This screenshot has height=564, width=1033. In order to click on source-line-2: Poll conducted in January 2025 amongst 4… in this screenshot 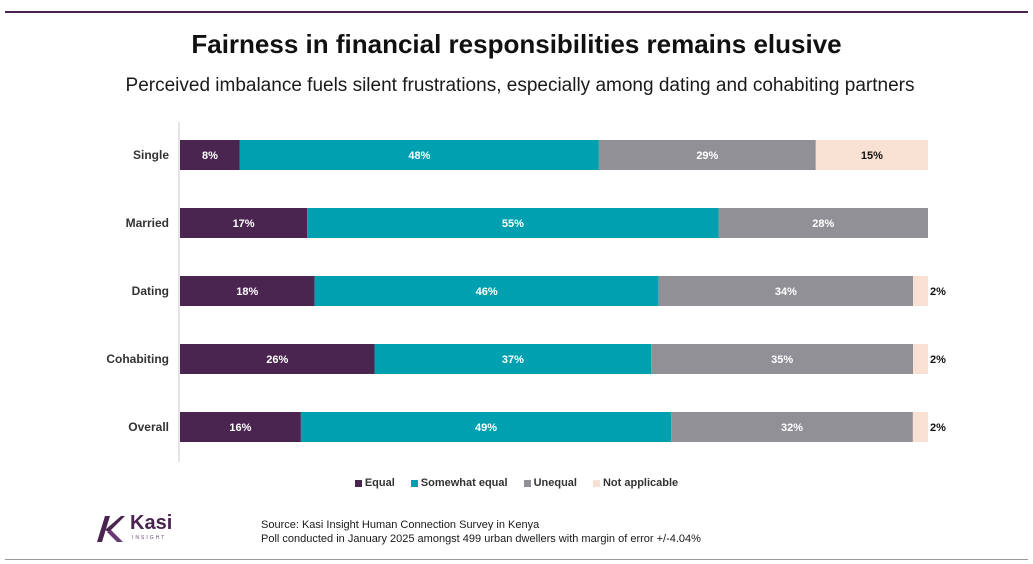, I will do `click(481, 539)`.